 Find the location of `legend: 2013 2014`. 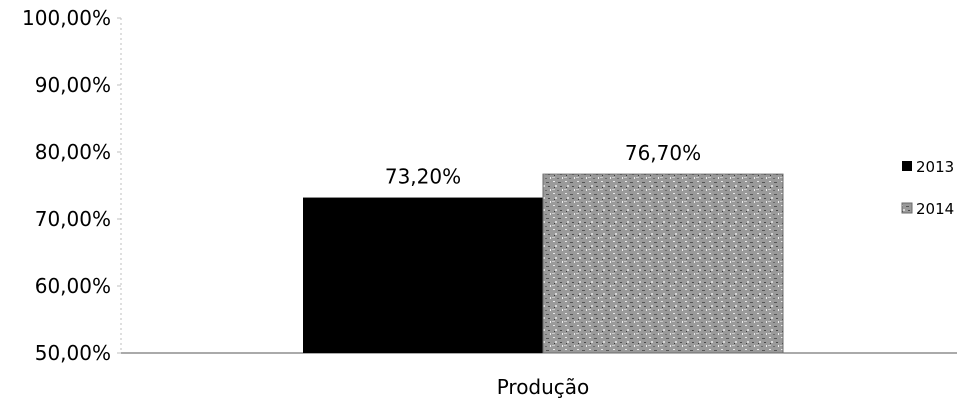

legend: 2013 2014 is located at coordinates (927, 188).